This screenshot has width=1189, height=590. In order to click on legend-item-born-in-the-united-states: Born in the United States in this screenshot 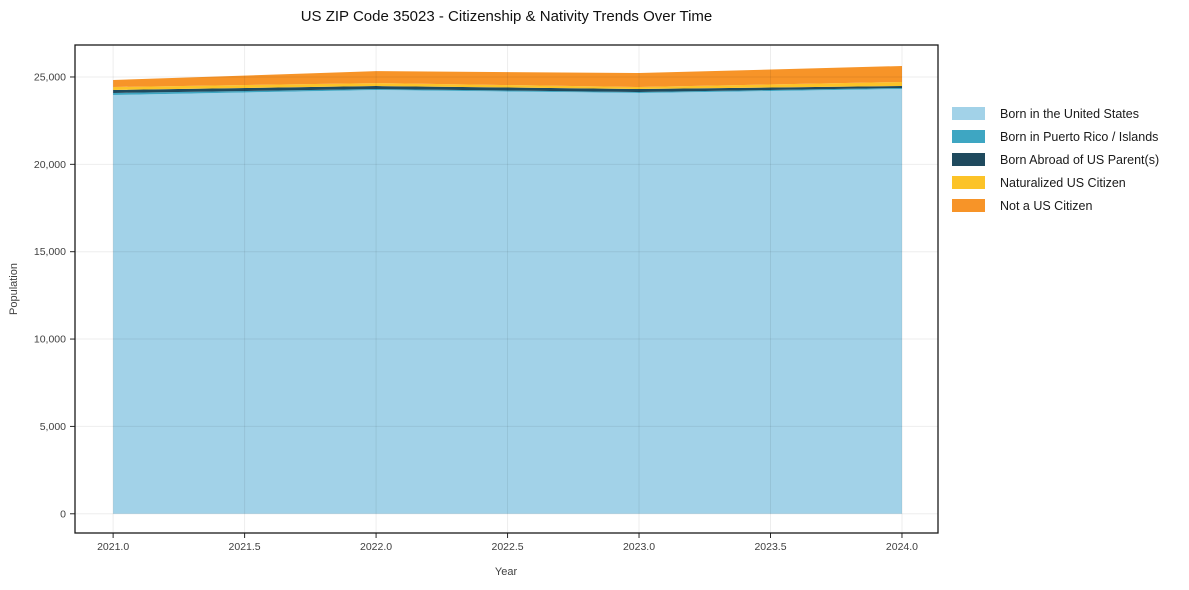, I will do `click(1055, 113)`.